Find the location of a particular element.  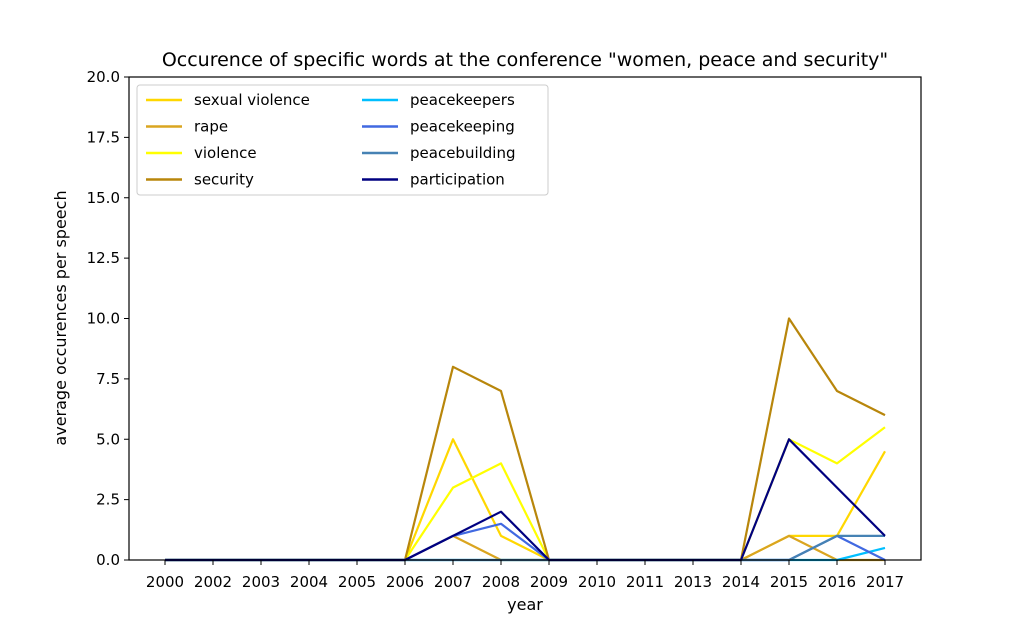

y-axis-label: average occurences per speech is located at coordinates (60, 317).